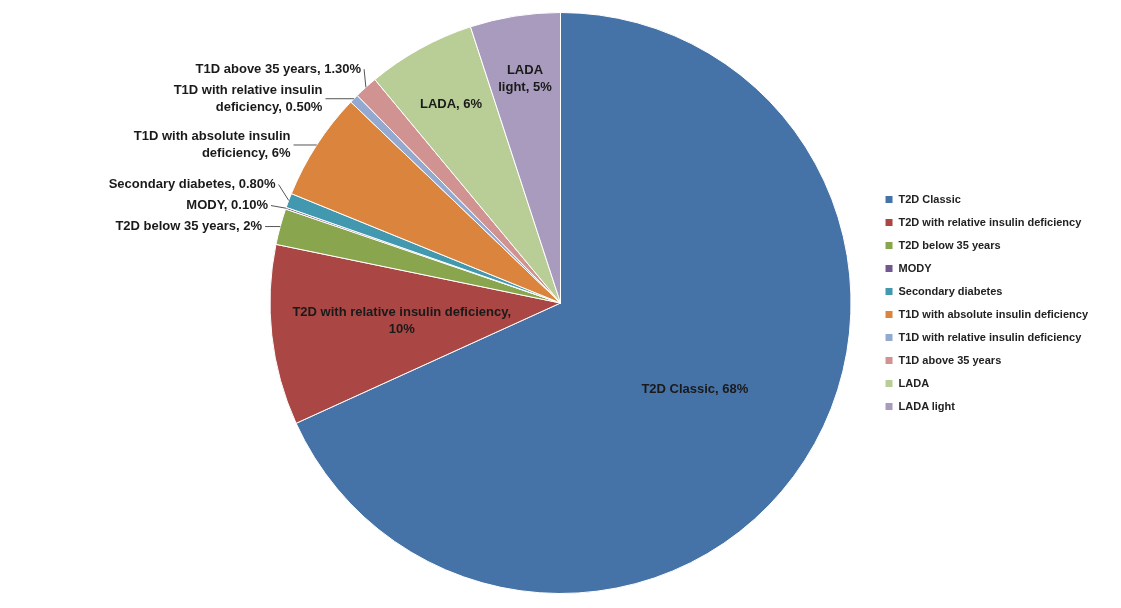 The image size is (1121, 608). Describe the element at coordinates (695, 389) in the screenshot. I see `data-label: T2D Classic, 68%` at that location.